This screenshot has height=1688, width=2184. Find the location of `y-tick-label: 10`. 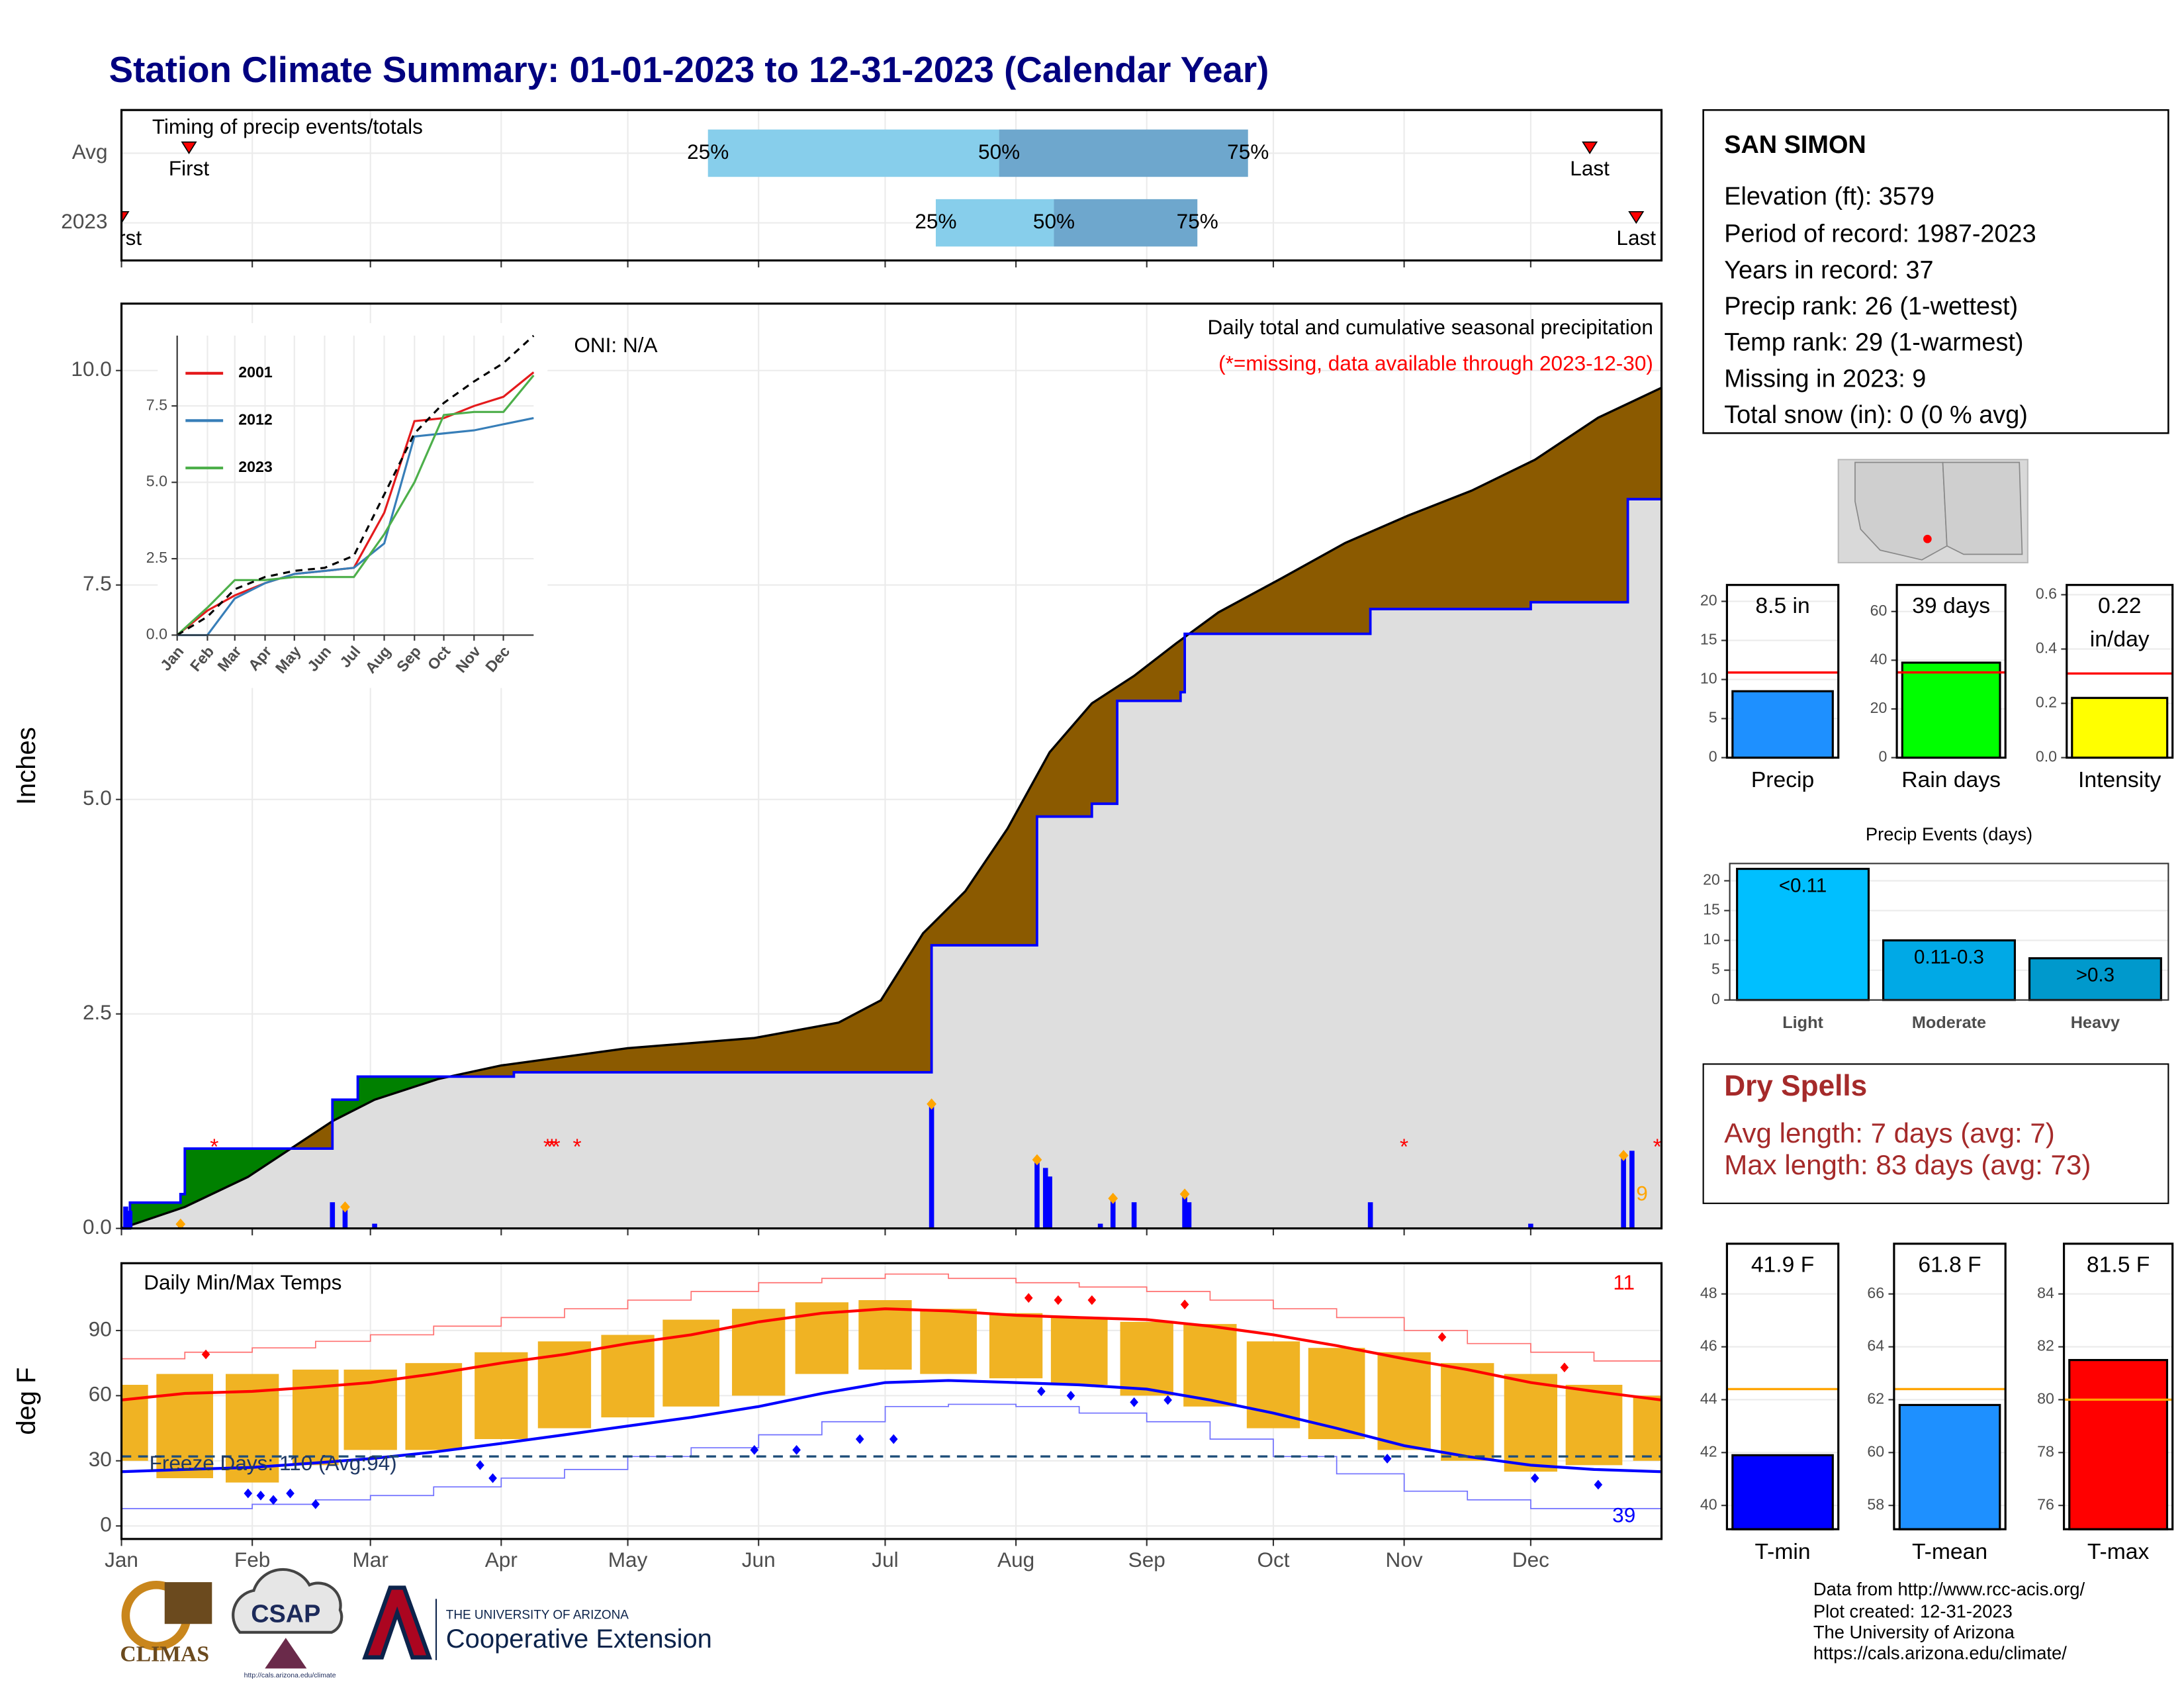

y-tick-label: 10 is located at coordinates (1712, 939).